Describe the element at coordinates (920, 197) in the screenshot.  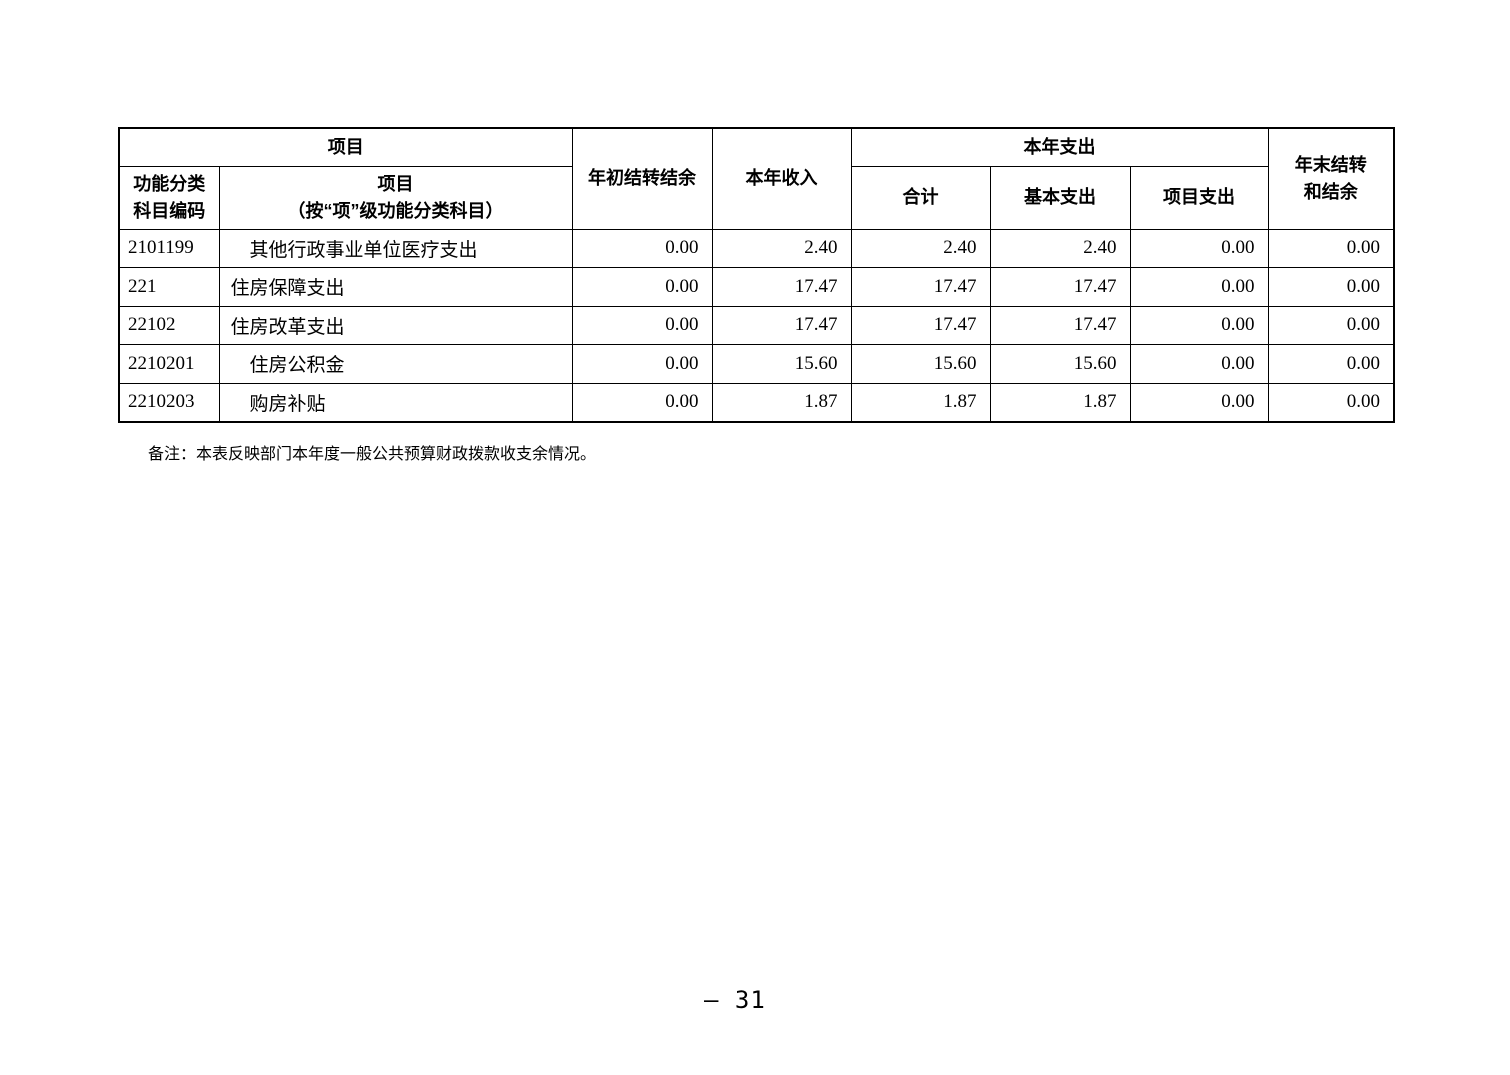
I see `header-expense-total: 合计` at that location.